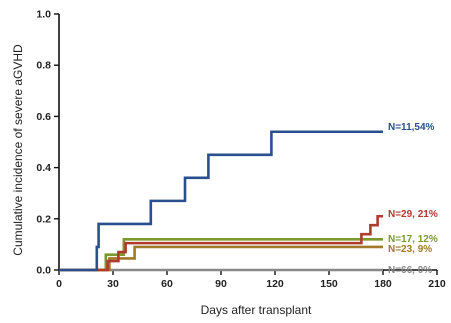 This screenshot has height=323, width=451. I want to click on y-tick-label: 0.0, so click(43, 271).